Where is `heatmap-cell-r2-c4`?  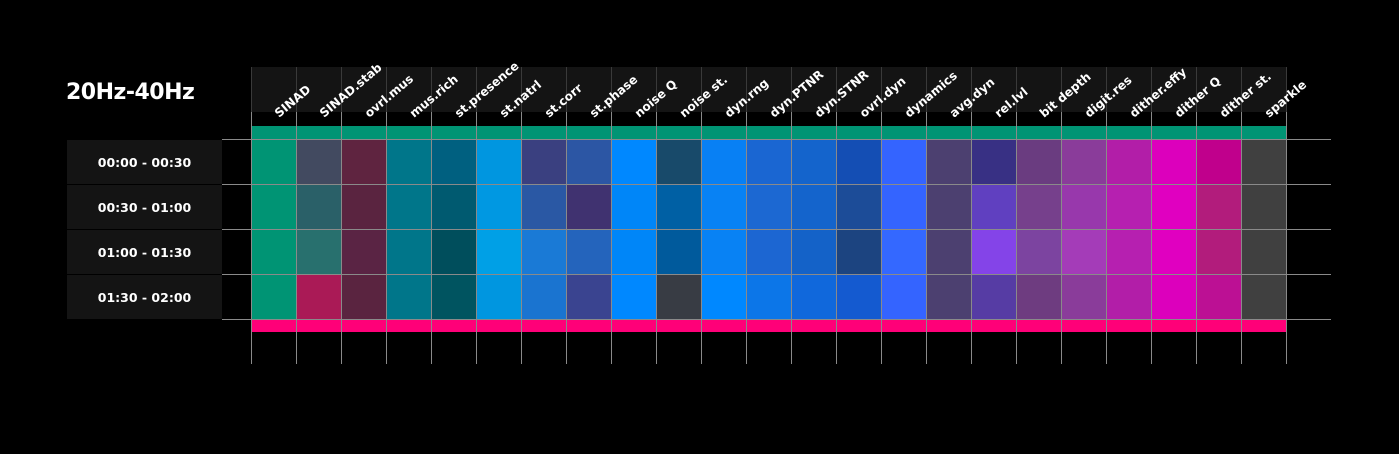 heatmap-cell-r2-c4 is located at coordinates (453, 251).